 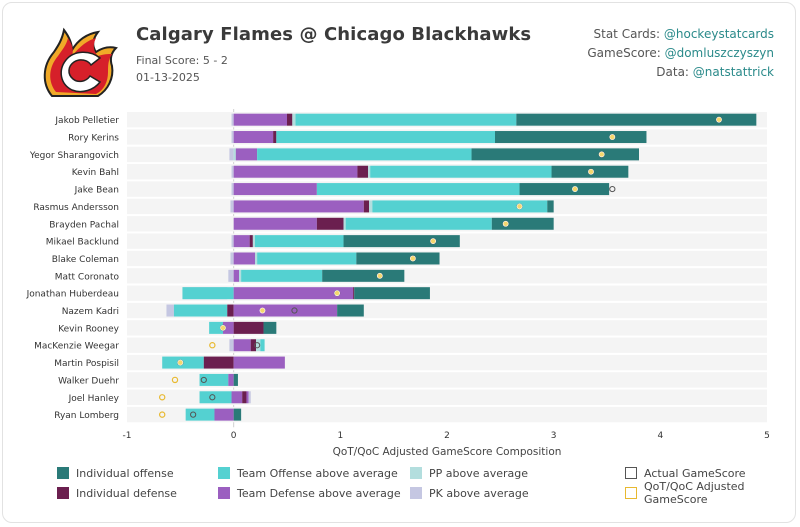 What do you see at coordinates (719, 53) in the screenshot?
I see `gamescore-link: @domluszczyszyn` at bounding box center [719, 53].